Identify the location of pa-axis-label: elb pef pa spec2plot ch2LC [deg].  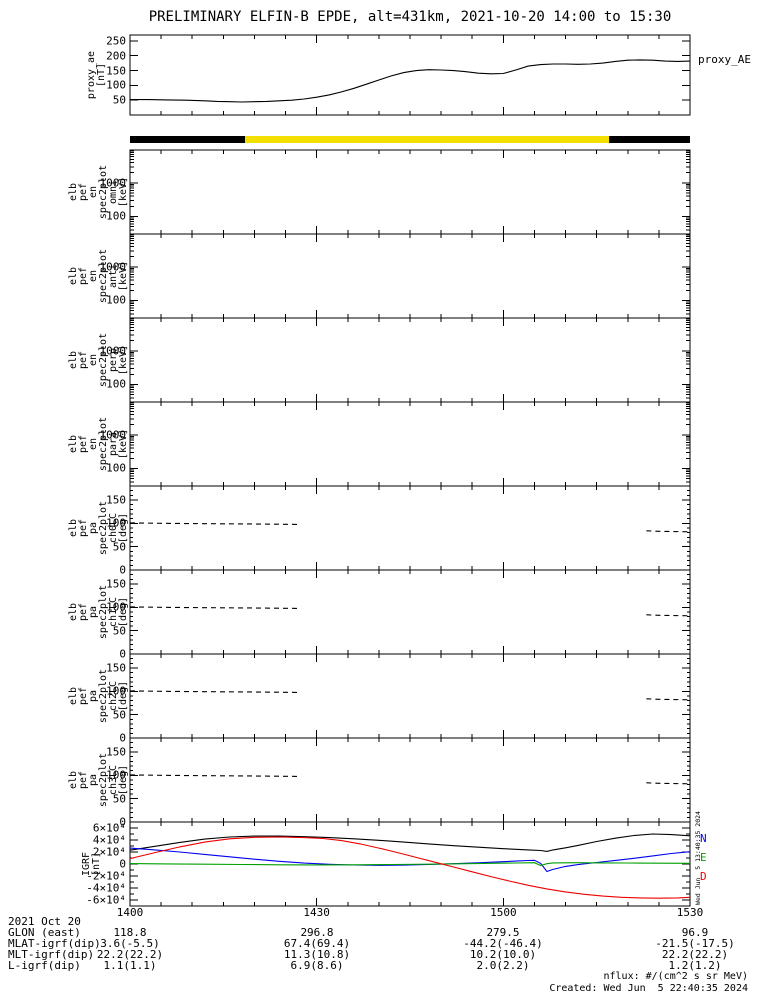
(98, 696).